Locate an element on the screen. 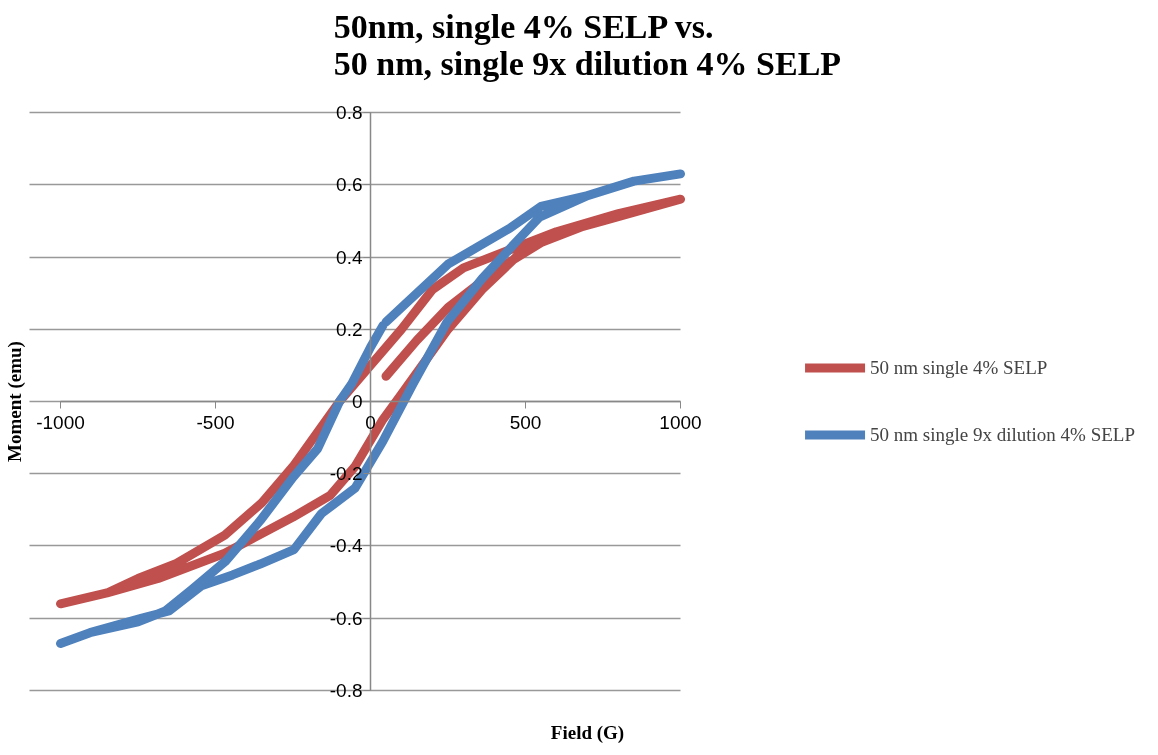 Image resolution: width=1158 pixels, height=755 pixels. x-tick-label: 1000 is located at coordinates (680, 422).